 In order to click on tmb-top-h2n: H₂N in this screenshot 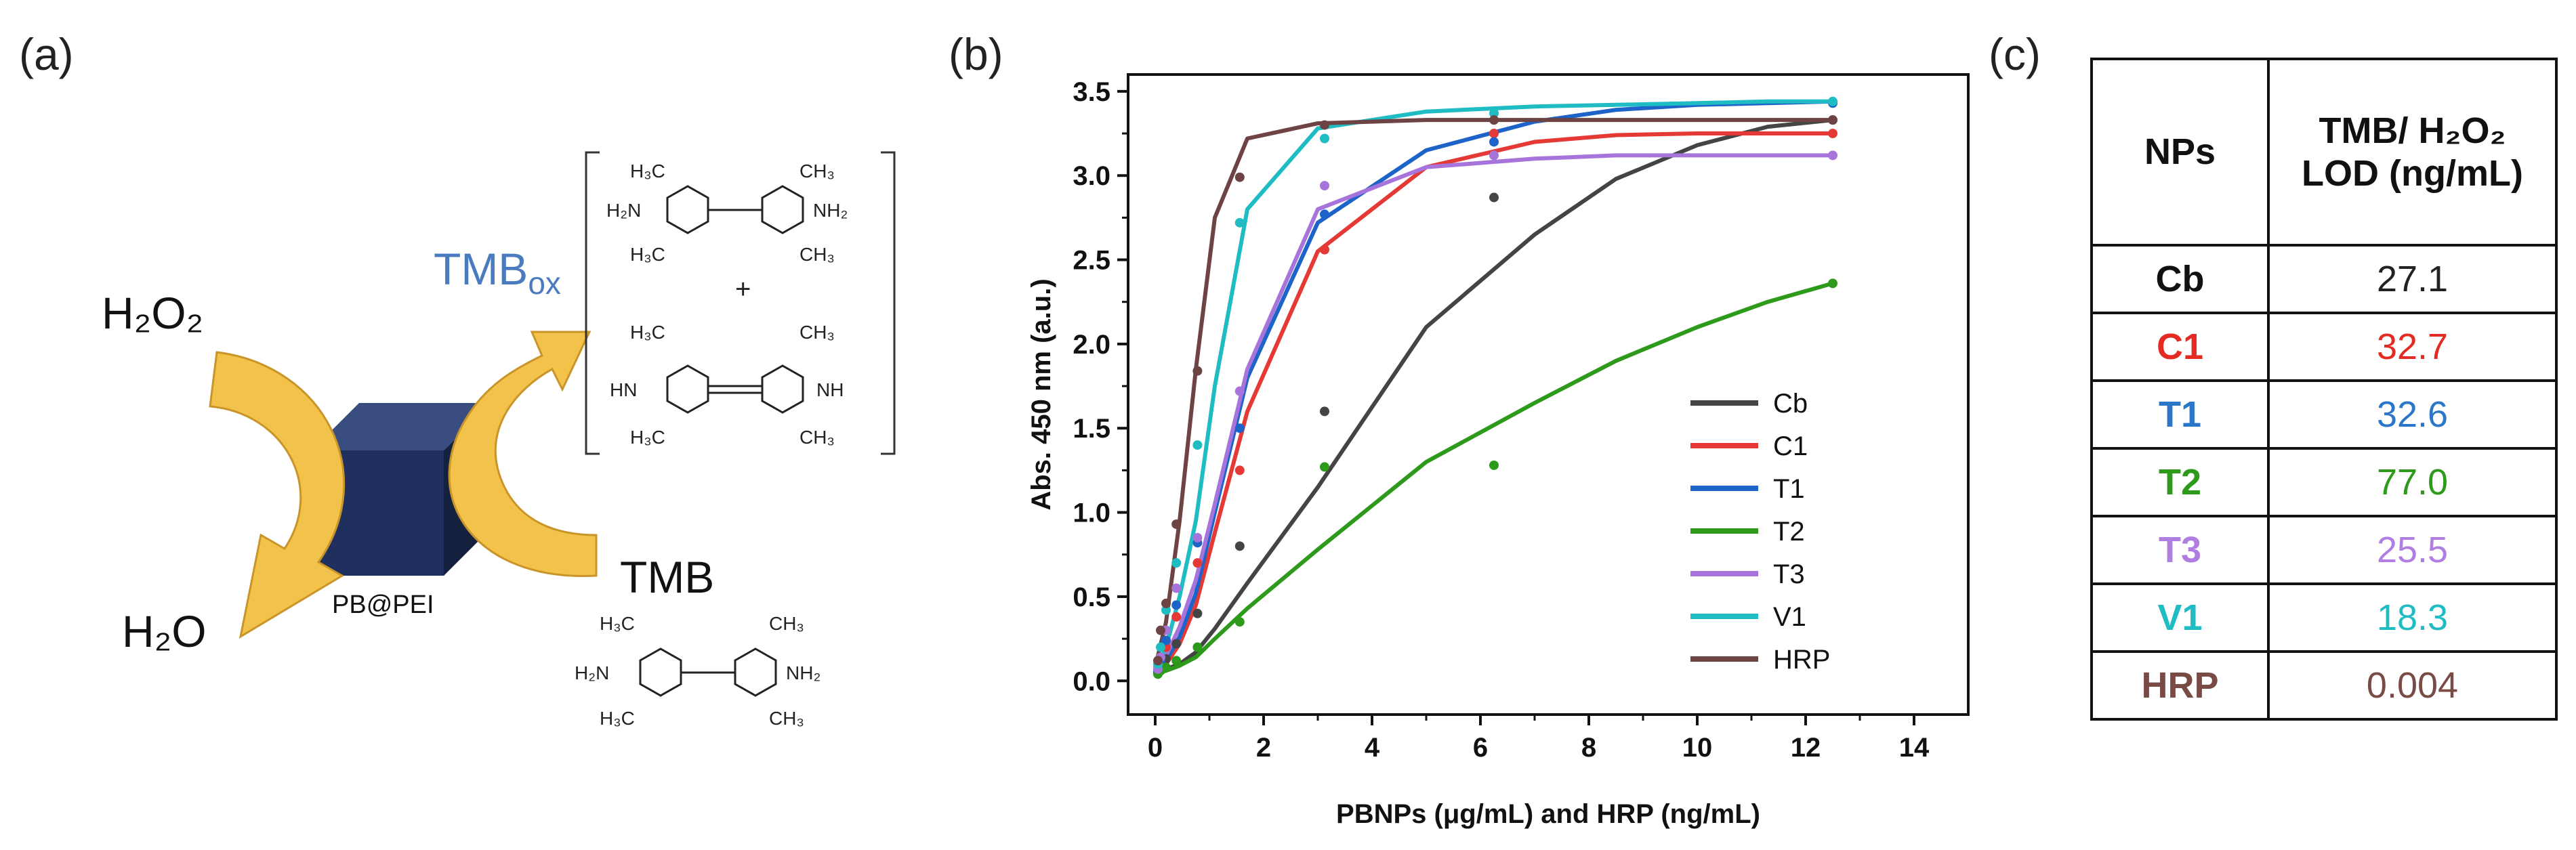, I will do `click(623, 210)`.